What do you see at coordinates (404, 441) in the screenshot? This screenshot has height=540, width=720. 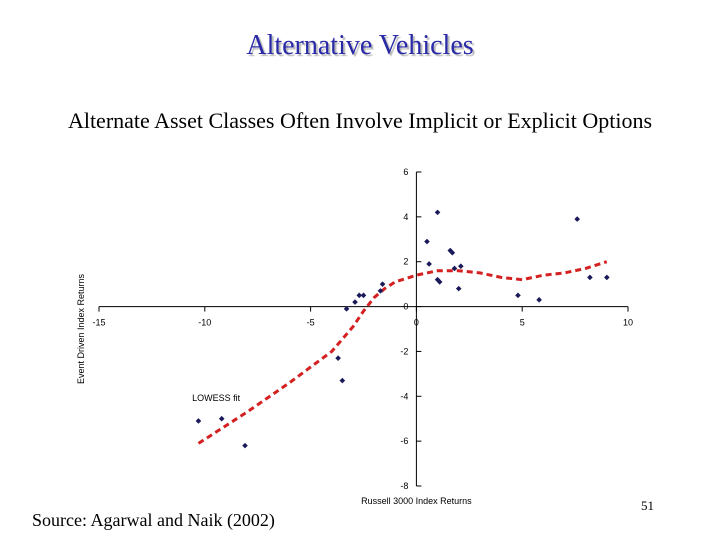 I see `y-tick-label: -6` at bounding box center [404, 441].